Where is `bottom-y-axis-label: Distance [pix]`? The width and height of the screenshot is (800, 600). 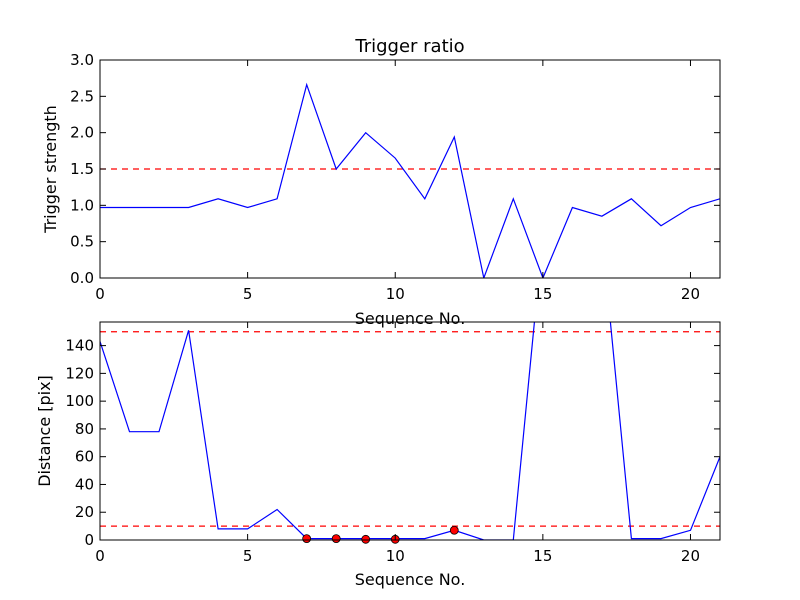 bottom-y-axis-label: Distance [pix] is located at coordinates (44, 431).